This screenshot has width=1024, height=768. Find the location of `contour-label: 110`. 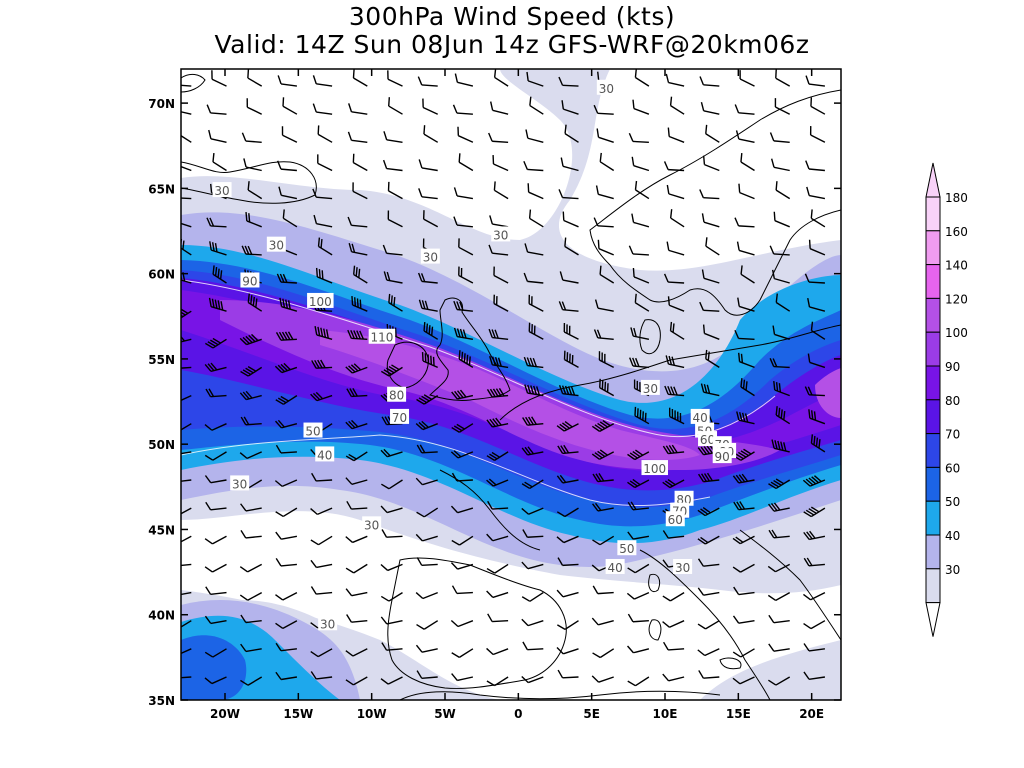

contour-label: 110 is located at coordinates (382, 336).